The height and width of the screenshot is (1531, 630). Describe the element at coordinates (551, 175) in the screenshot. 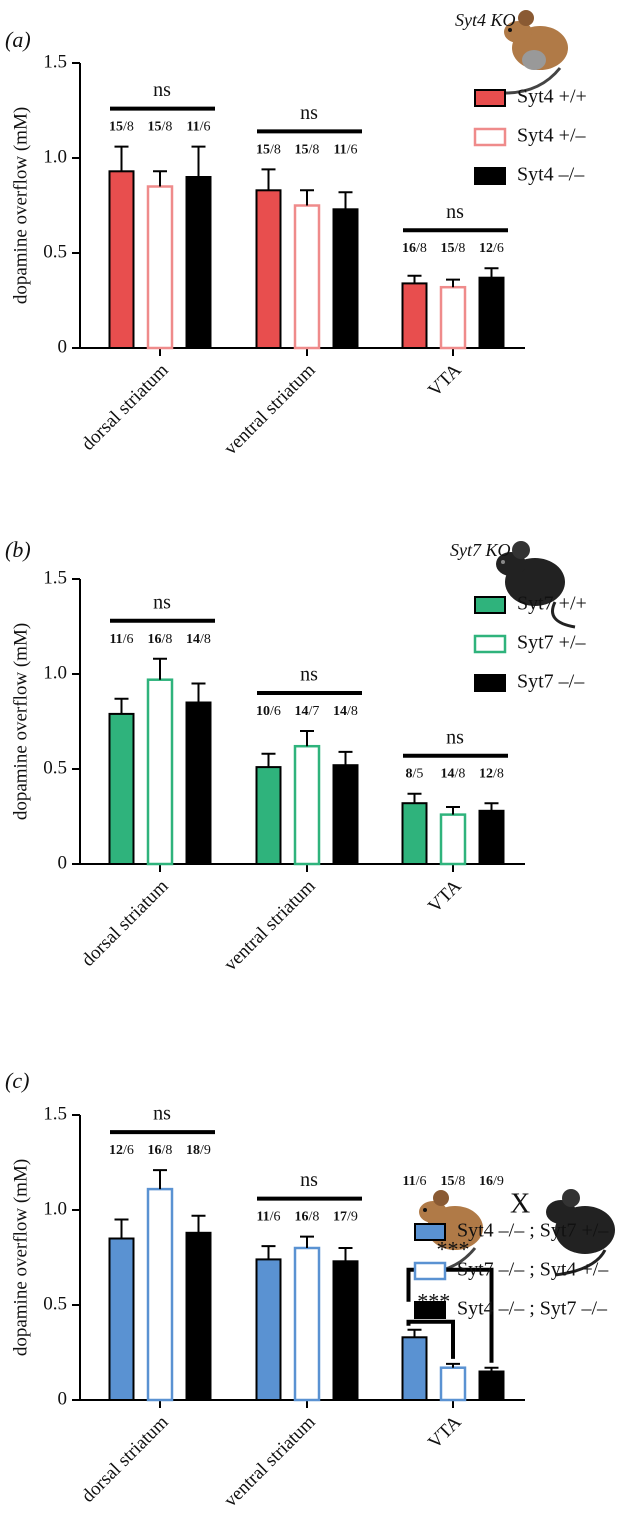

I see `legend-label: Syt4 –/–` at that location.